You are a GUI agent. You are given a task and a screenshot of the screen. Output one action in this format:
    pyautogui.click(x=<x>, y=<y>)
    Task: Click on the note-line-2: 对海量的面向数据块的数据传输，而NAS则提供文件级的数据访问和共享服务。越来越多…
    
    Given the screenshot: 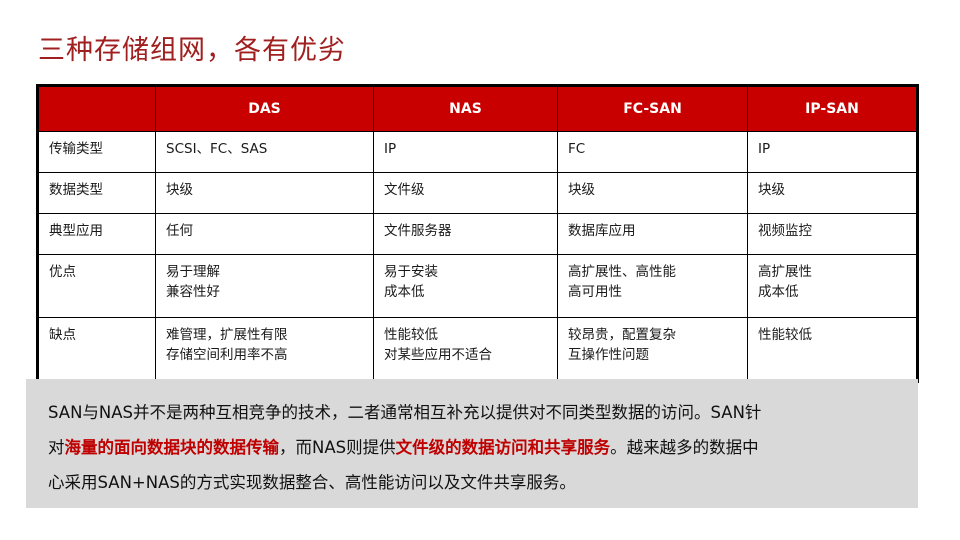 What is the action you would take?
    pyautogui.click(x=472, y=447)
    